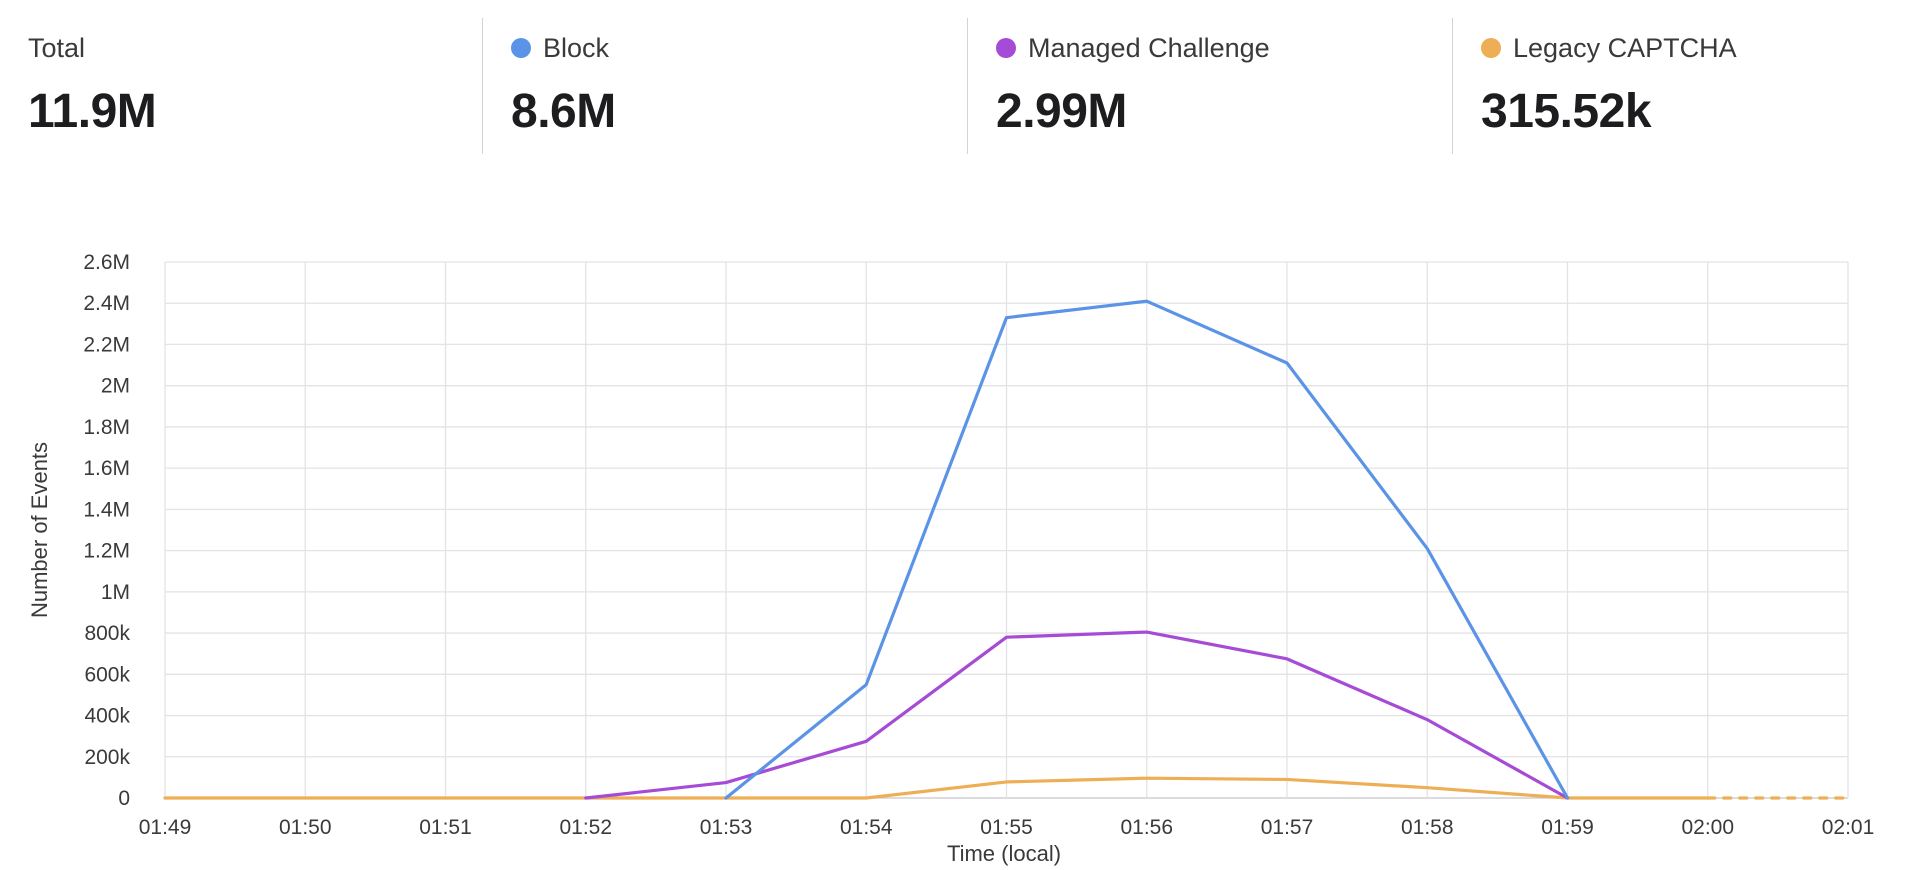  I want to click on y-tick-label: 2.2M, so click(106, 344).